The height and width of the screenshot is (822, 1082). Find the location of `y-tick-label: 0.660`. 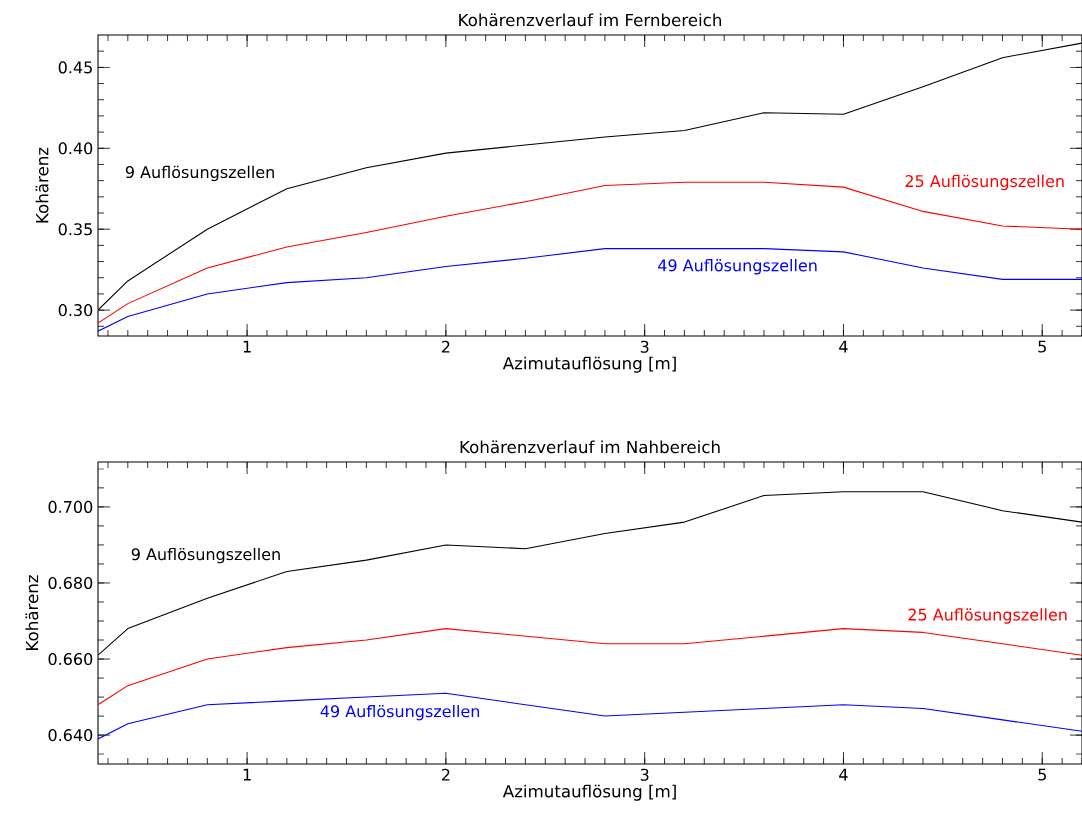

y-tick-label: 0.660 is located at coordinates (70, 659).